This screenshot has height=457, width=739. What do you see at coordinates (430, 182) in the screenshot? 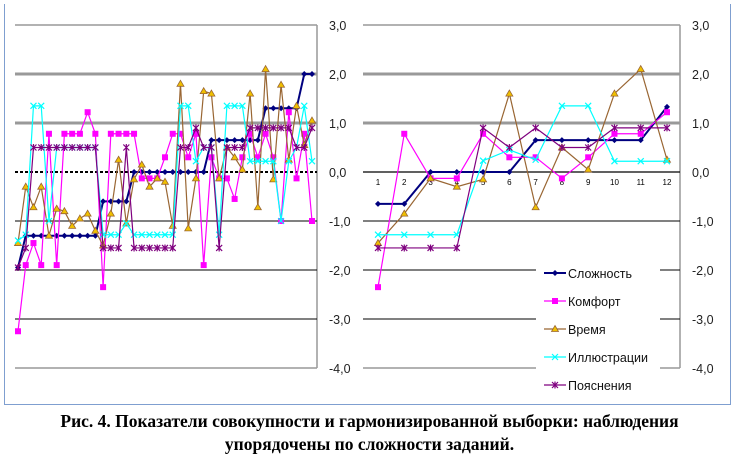
I see `x-tick-label: 3` at bounding box center [430, 182].